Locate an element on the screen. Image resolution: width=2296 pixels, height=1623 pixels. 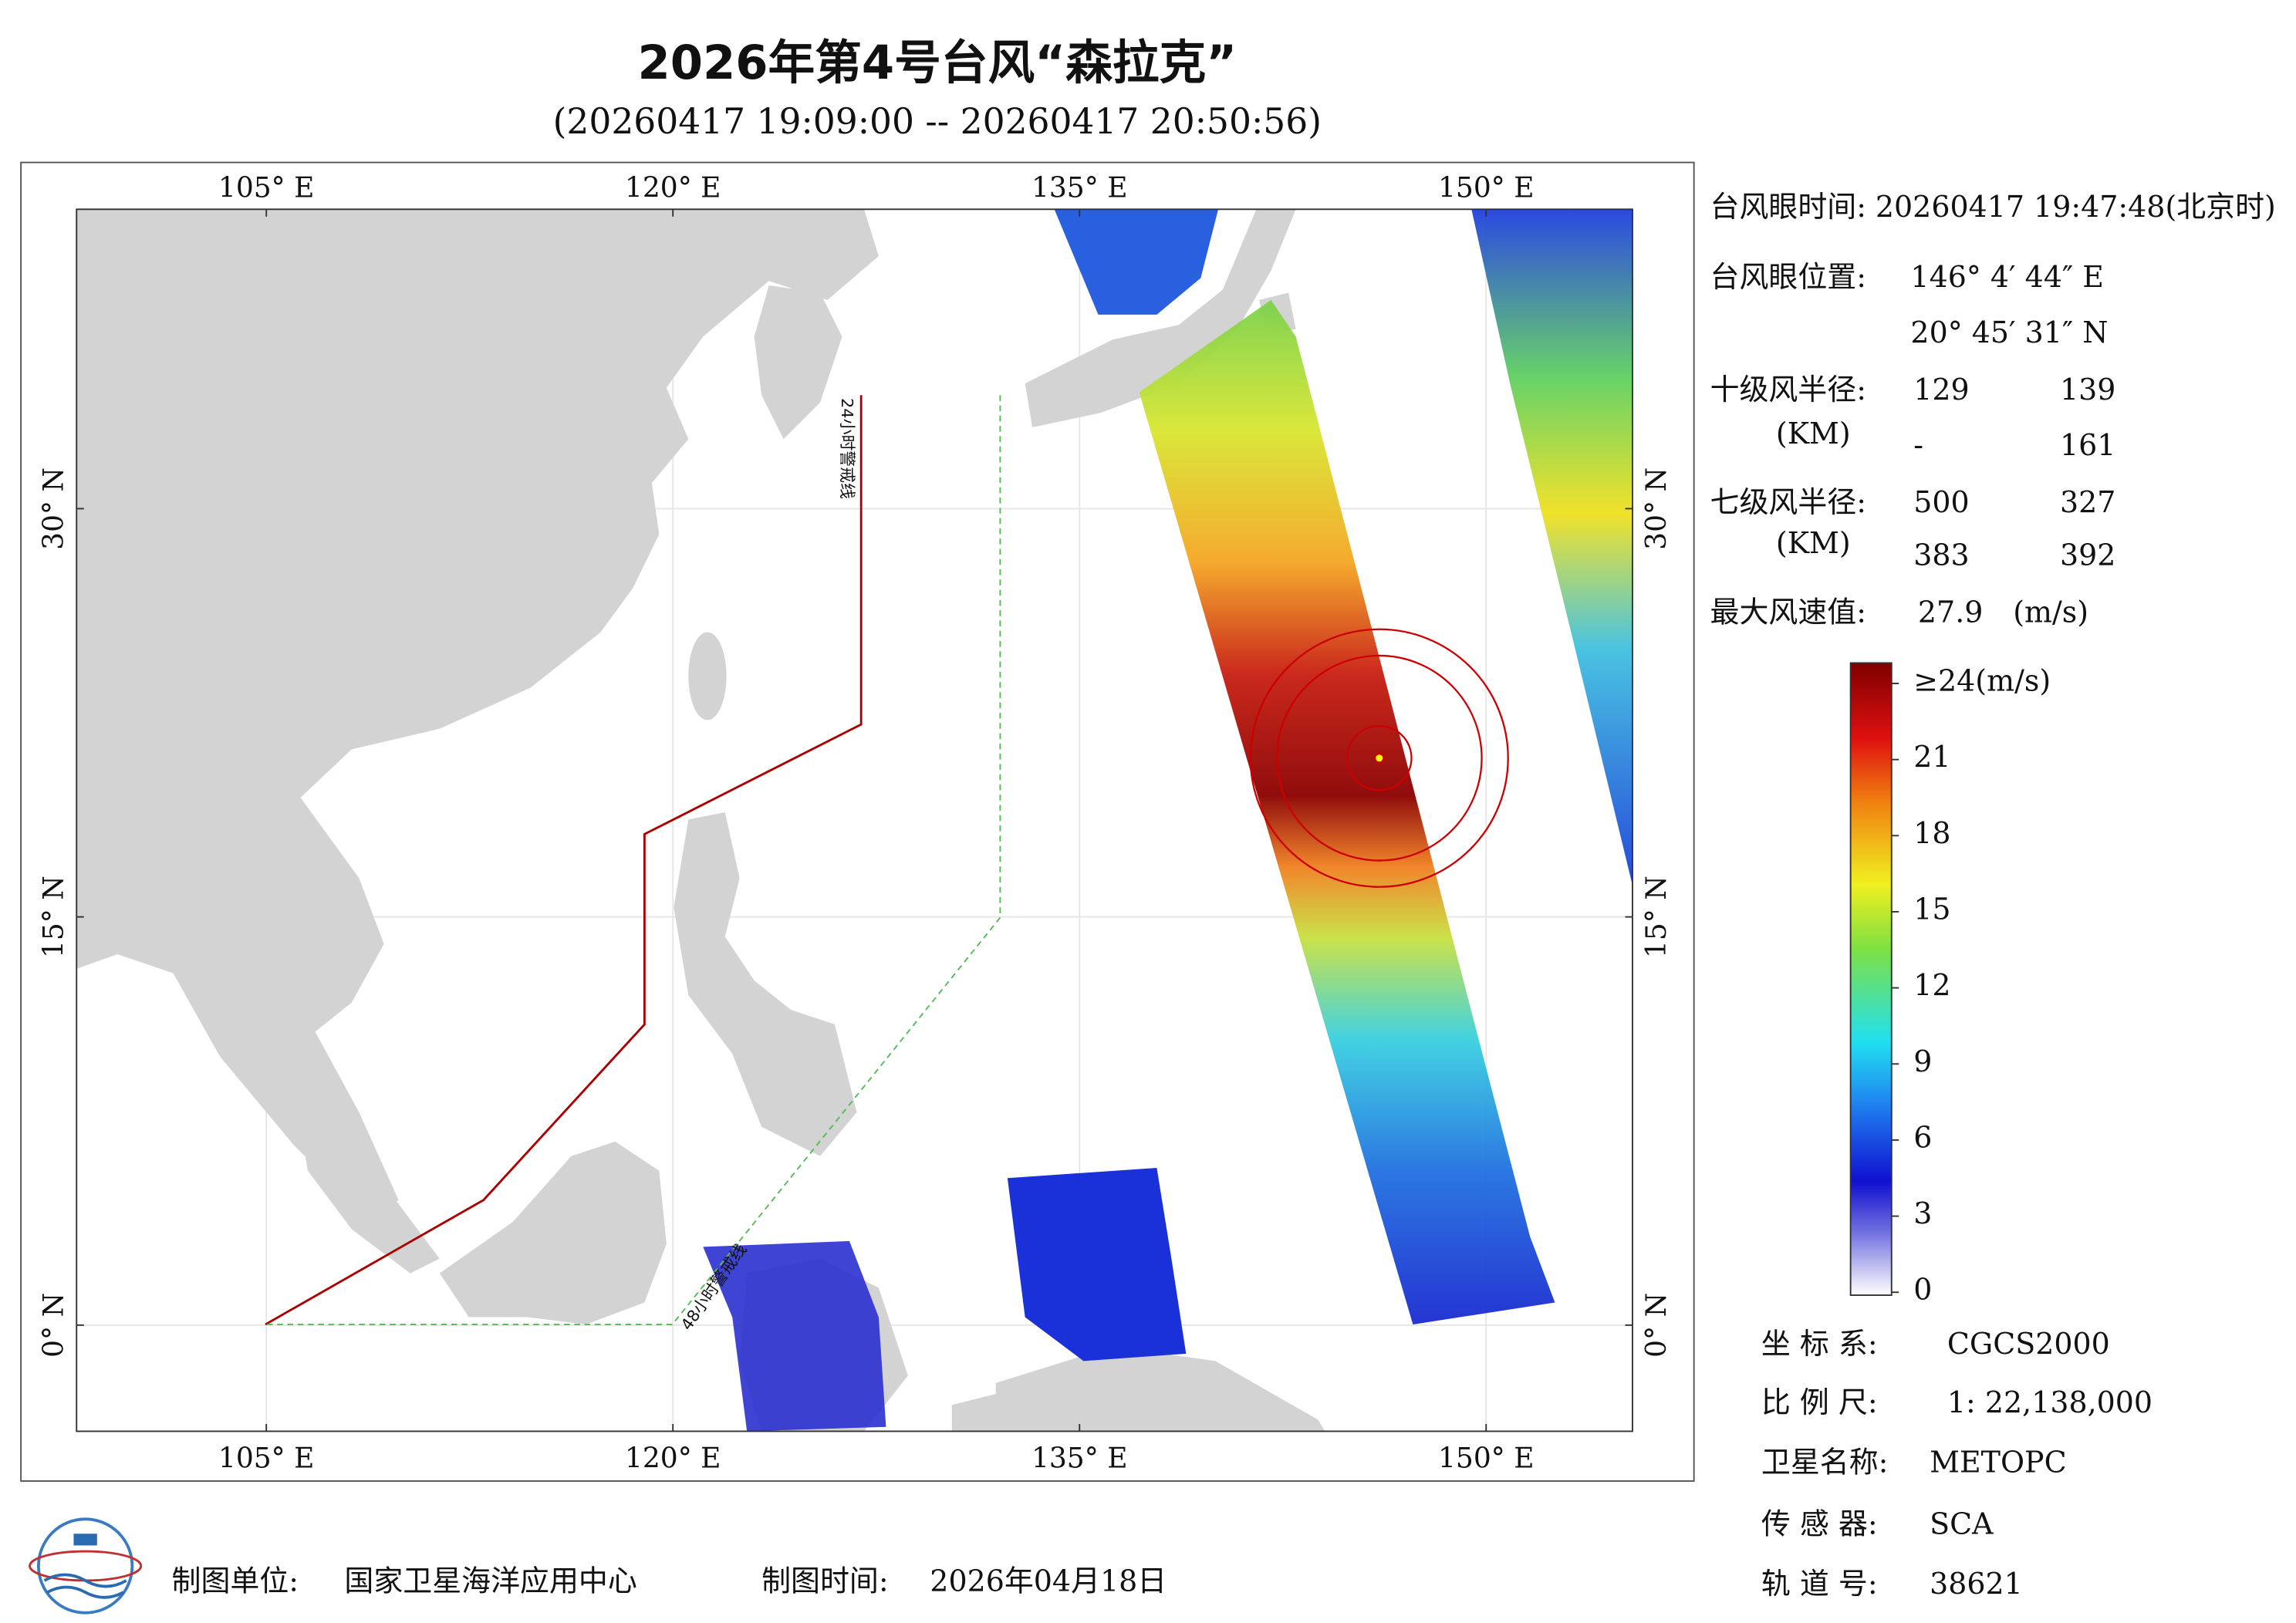
colorbar-label: 0 is located at coordinates (1923, 1290).